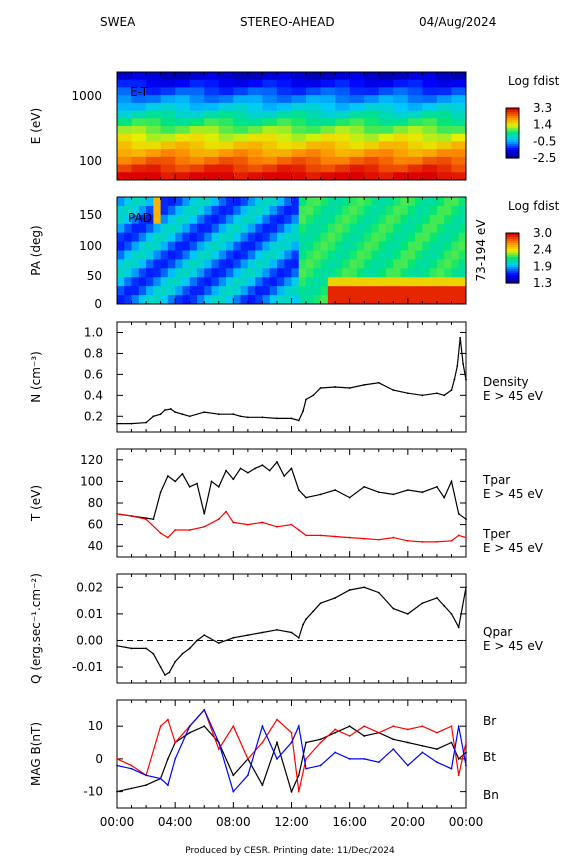 Image resolution: width=584 pixels, height=864 pixels. I want to click on y-axis-label: E (eV), so click(36, 126).